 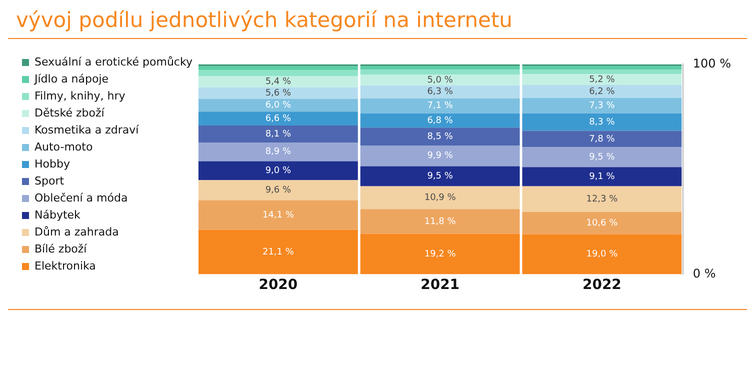 I want to click on data-label: 8,9 %, so click(x=278, y=152).